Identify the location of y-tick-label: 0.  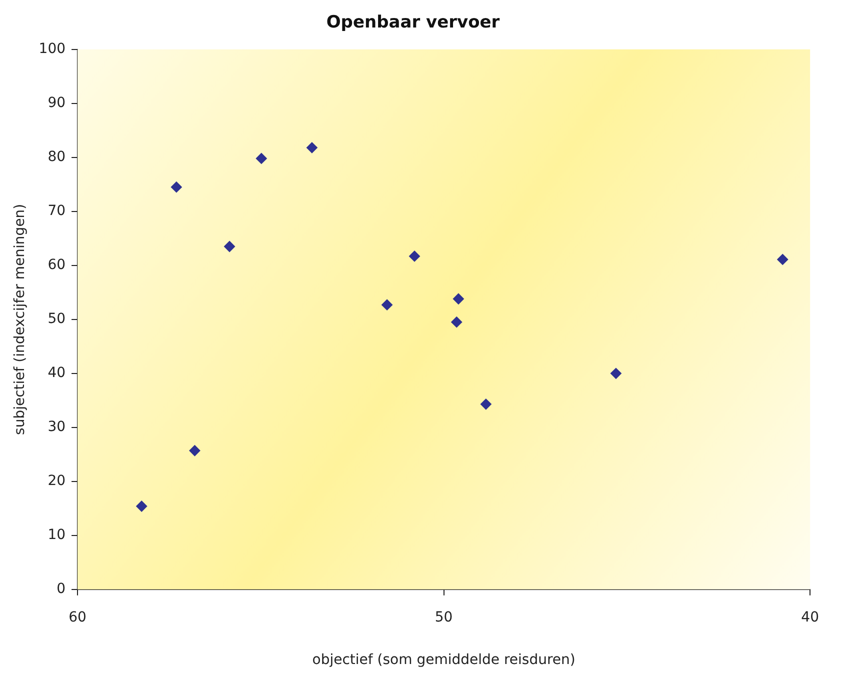
(61, 589).